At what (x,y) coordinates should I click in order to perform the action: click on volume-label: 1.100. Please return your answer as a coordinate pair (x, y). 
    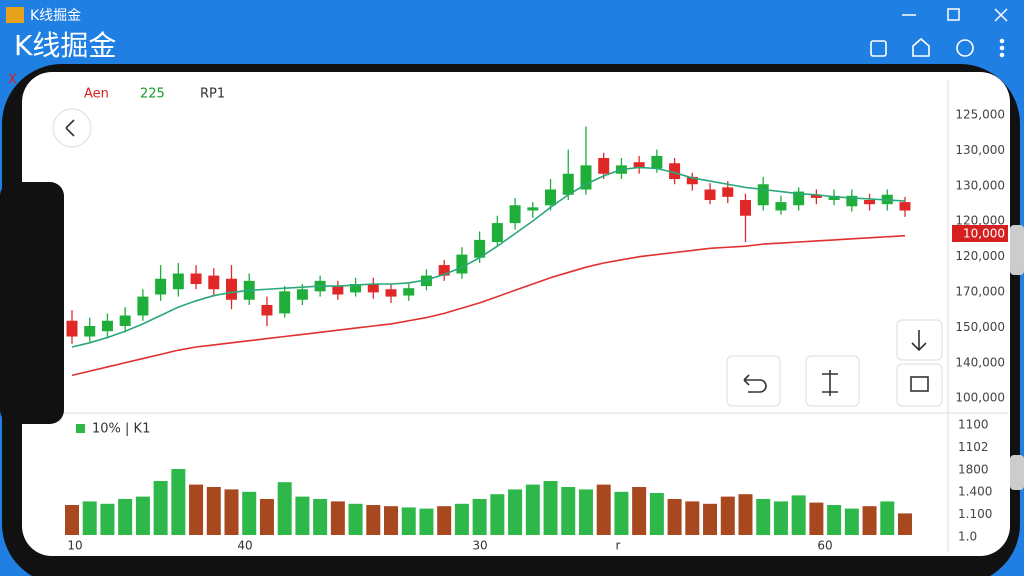
    Looking at the image, I should click on (975, 514).